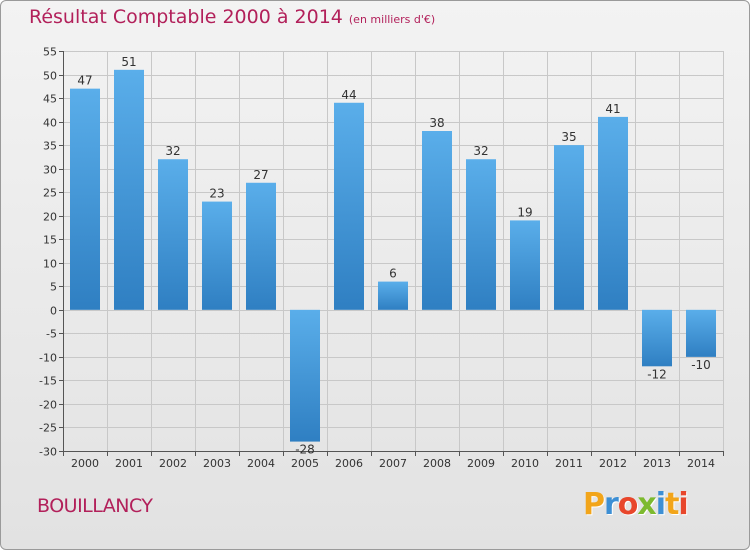 This screenshot has height=550, width=750. What do you see at coordinates (393, 295) in the screenshot?
I see `bar-2007` at bounding box center [393, 295].